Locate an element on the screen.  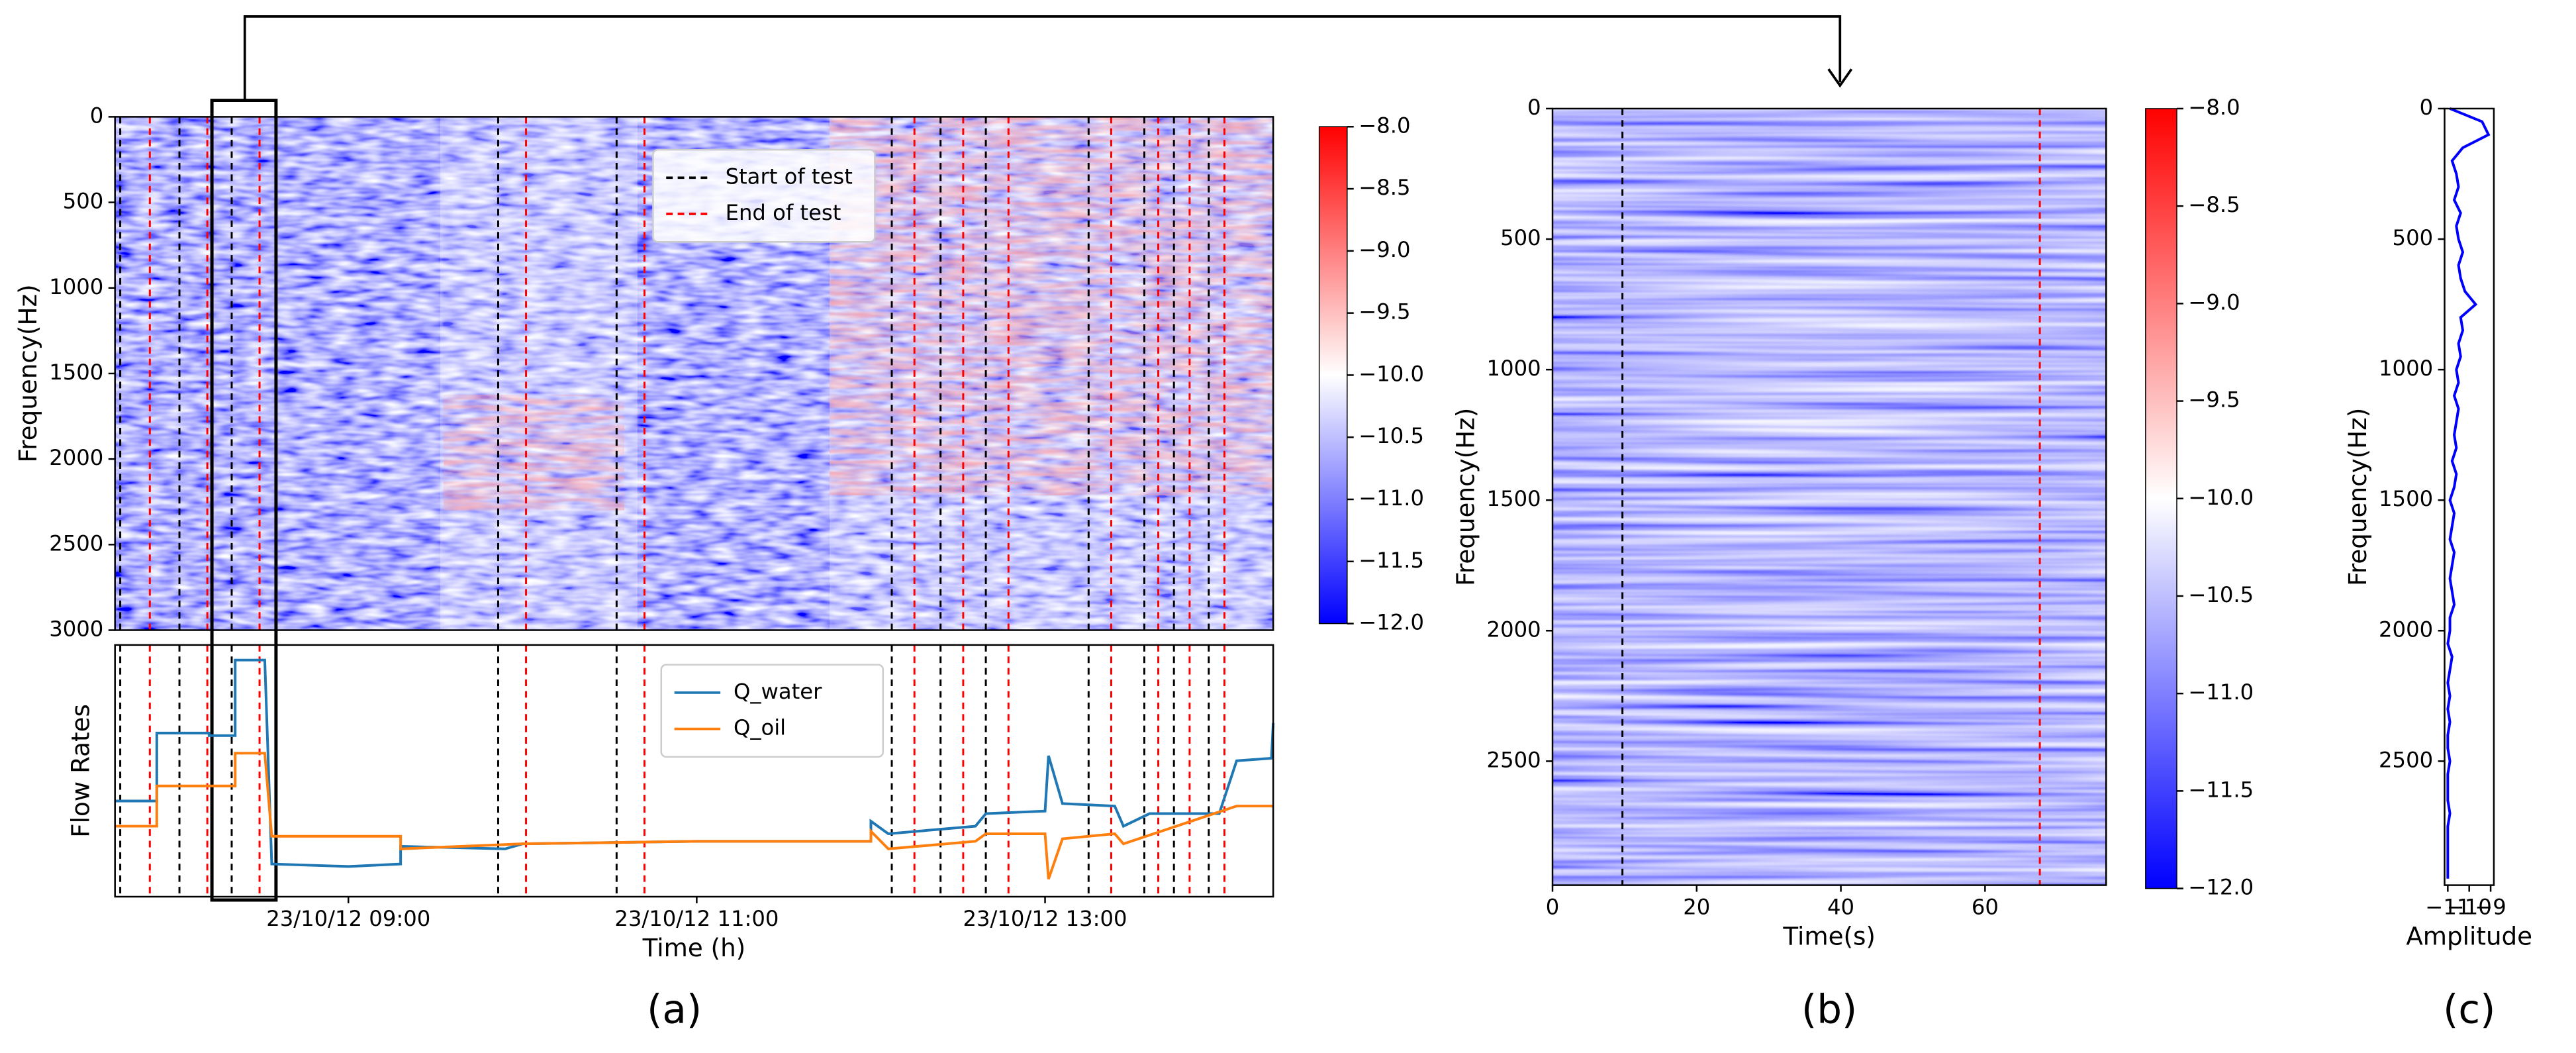
x-tick-label: 23/10/12 11:00 is located at coordinates (696, 918).